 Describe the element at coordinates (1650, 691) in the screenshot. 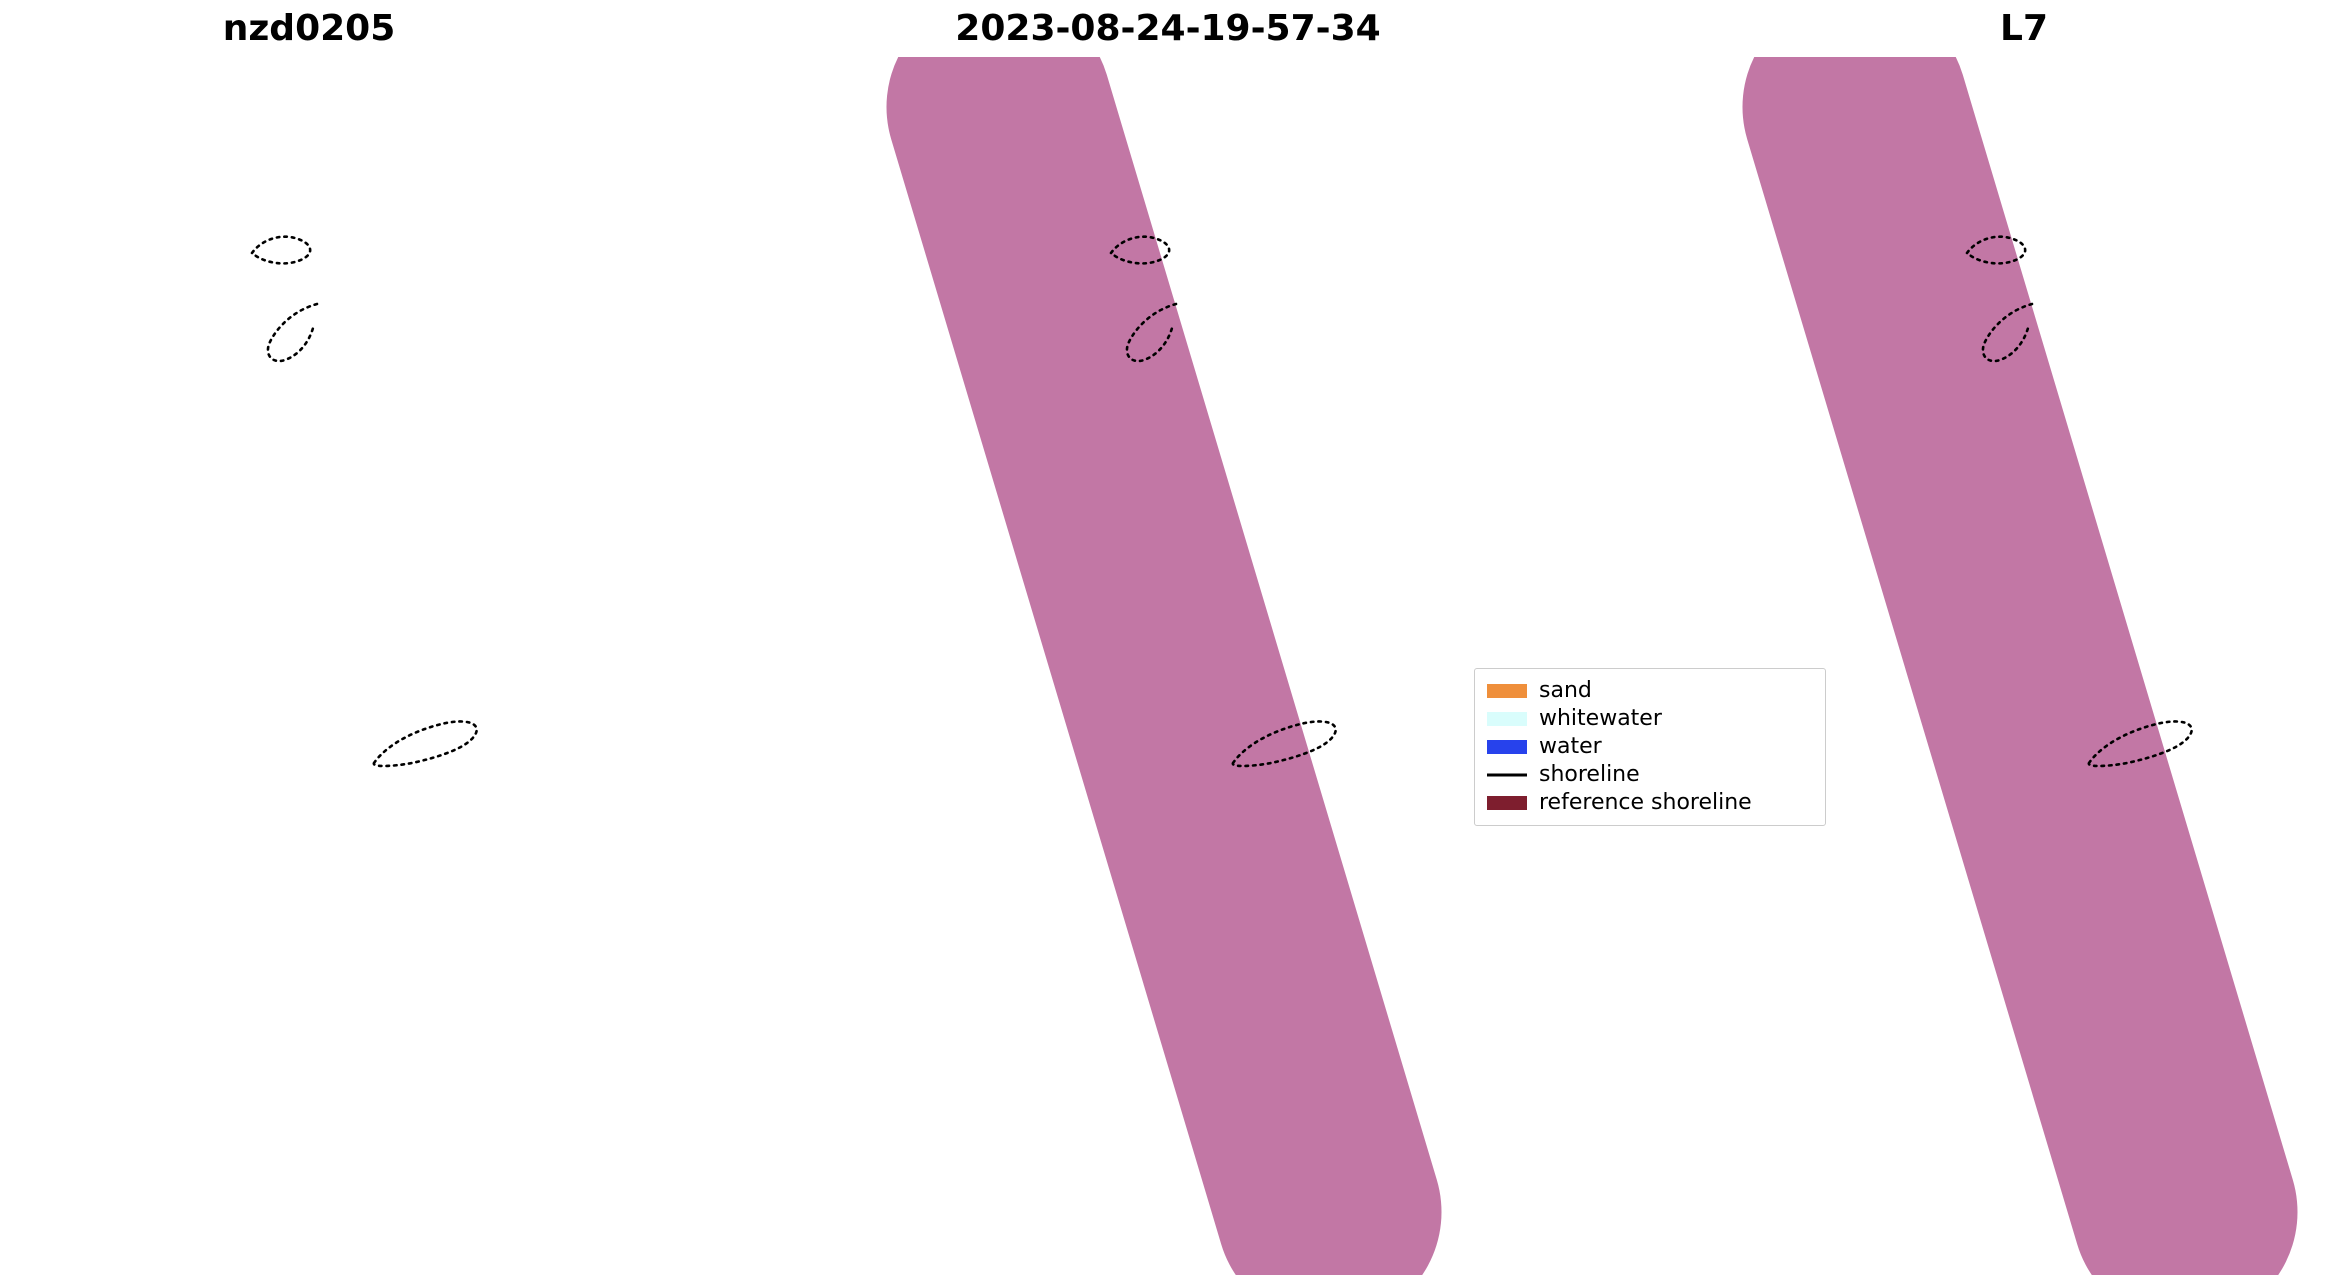

I see `legend-item-sand: sand` at that location.